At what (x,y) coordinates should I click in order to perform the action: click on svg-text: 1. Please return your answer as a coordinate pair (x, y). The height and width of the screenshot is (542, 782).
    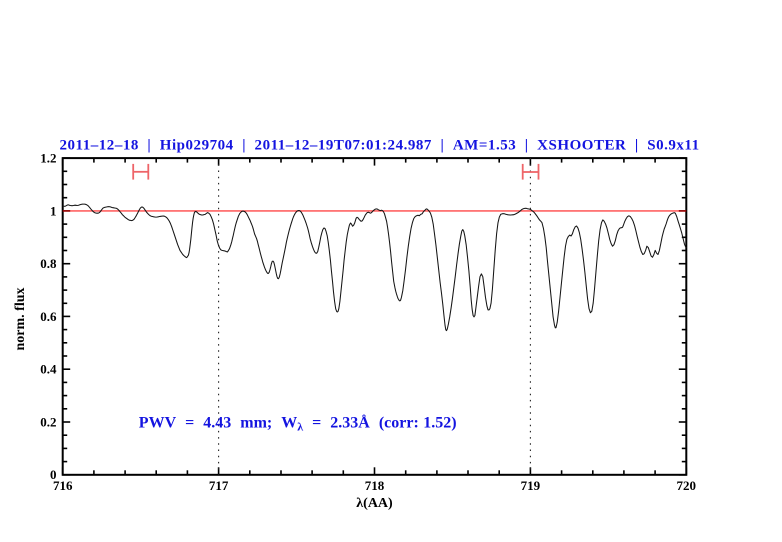
    Looking at the image, I should click on (53, 210).